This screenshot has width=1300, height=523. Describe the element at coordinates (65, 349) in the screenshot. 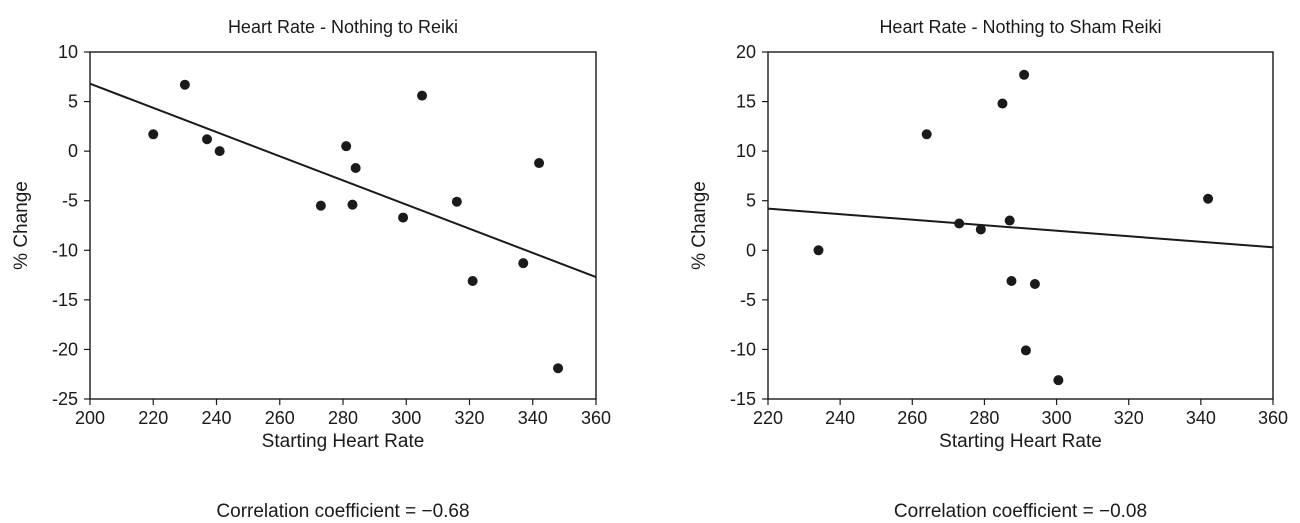

I see `y-tick-label: -20` at that location.